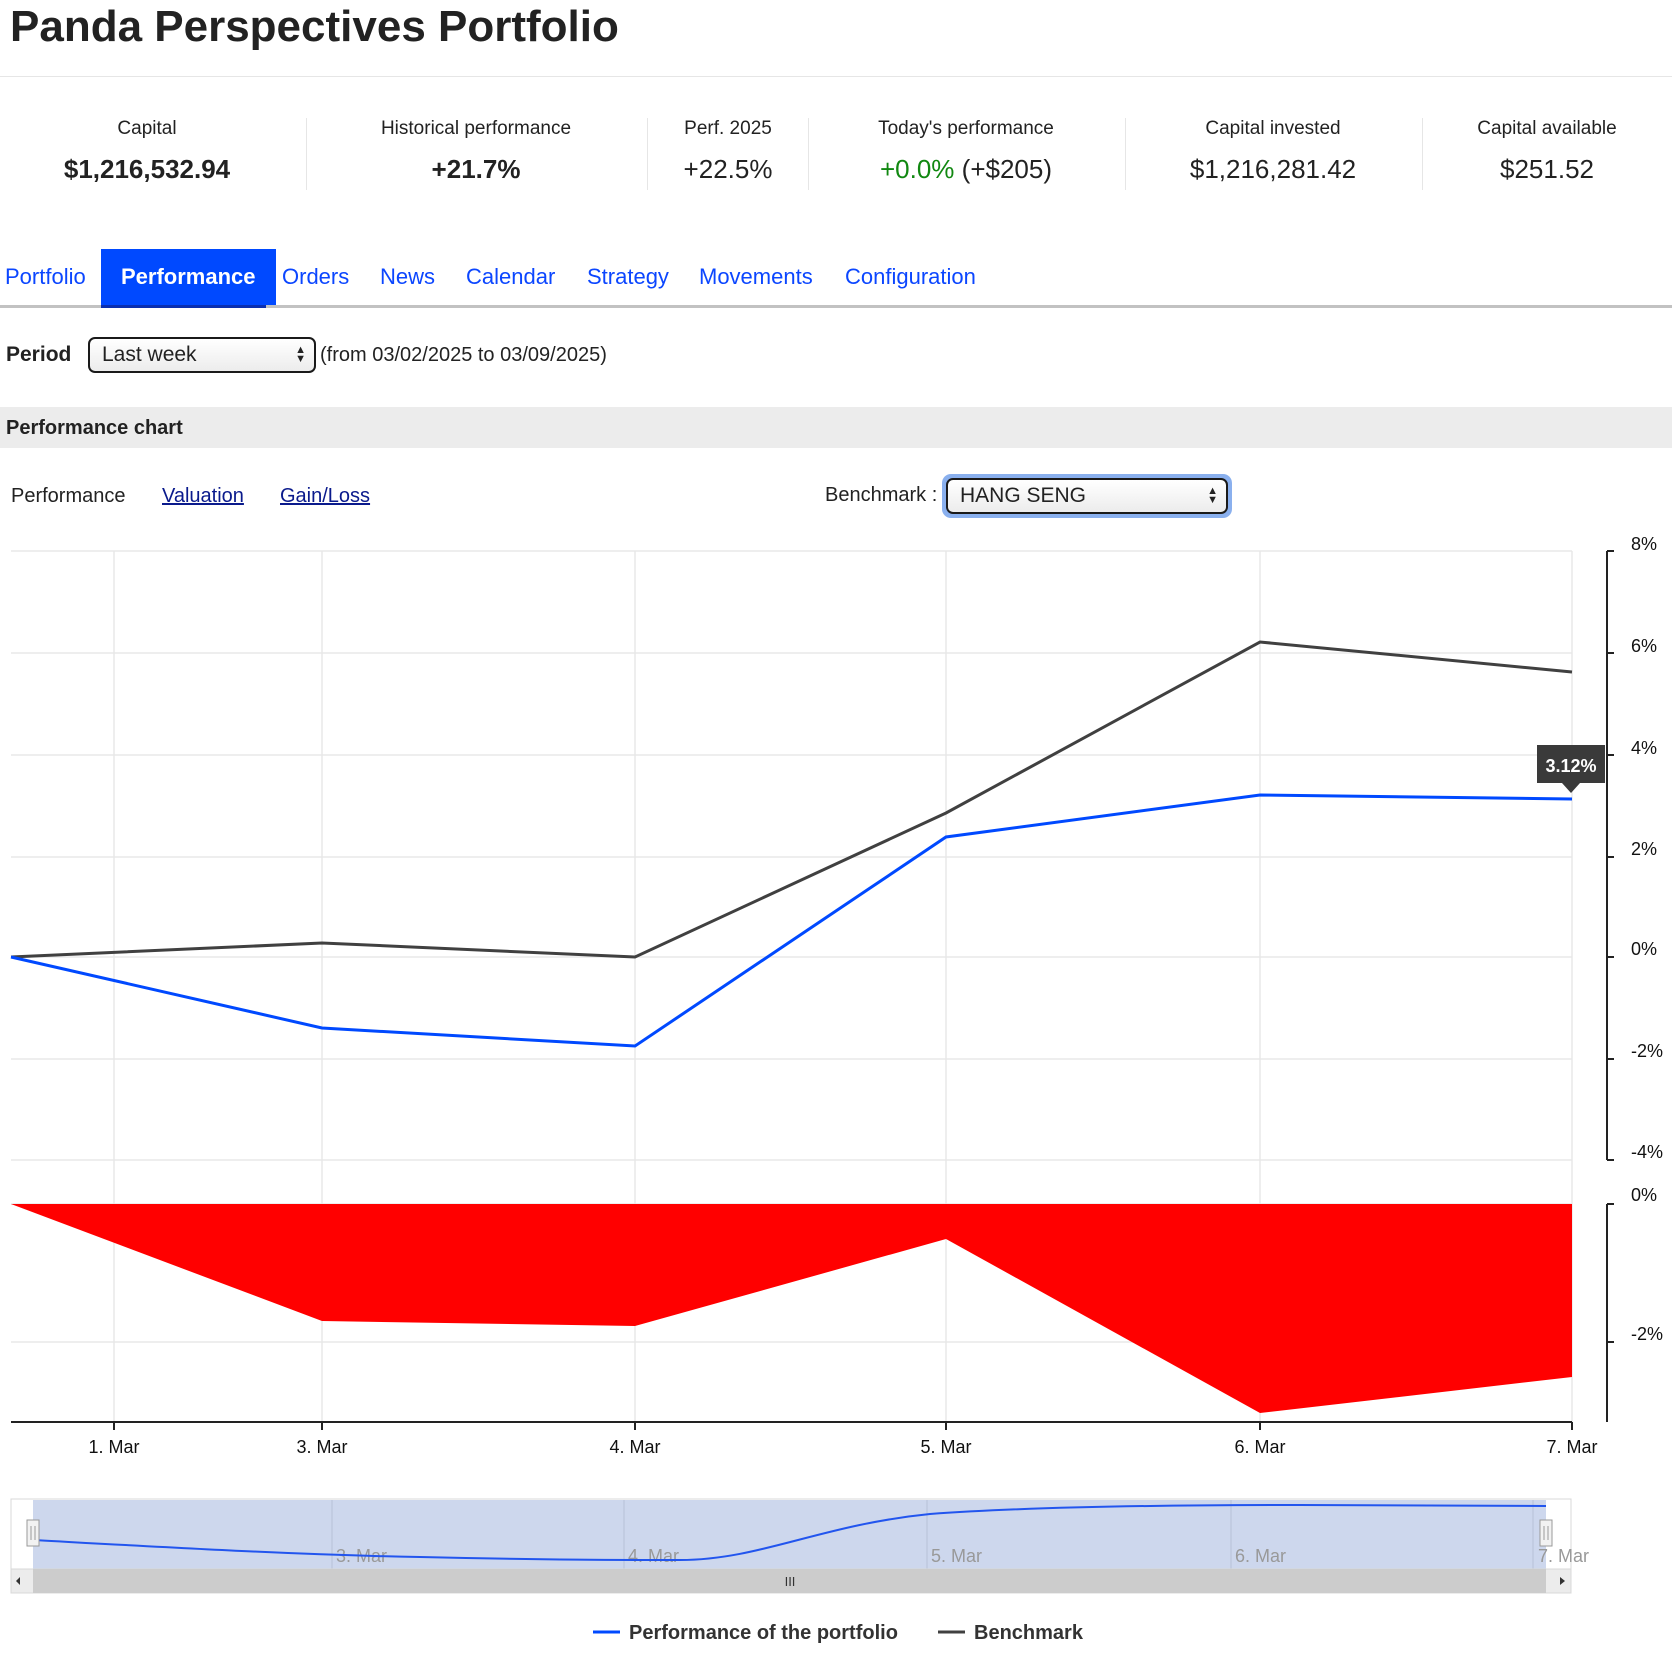 The width and height of the screenshot is (1672, 1660). What do you see at coordinates (476, 128) in the screenshot?
I see `stat-label: Historical performance` at bounding box center [476, 128].